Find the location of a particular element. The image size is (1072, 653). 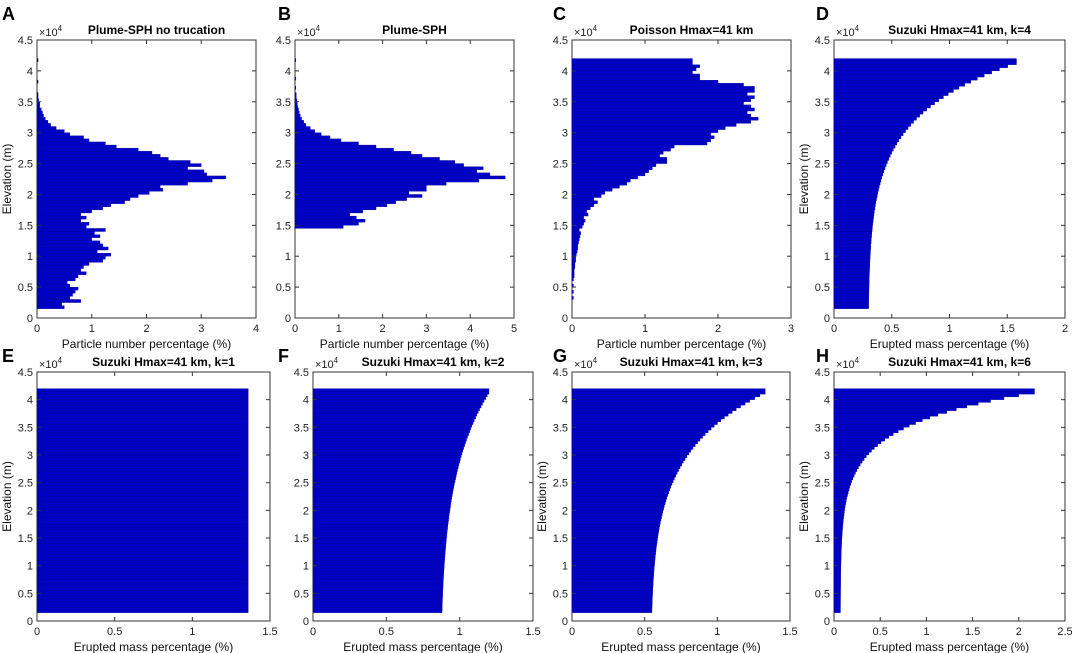

x-tick-label: 0.5 is located at coordinates (644, 632).